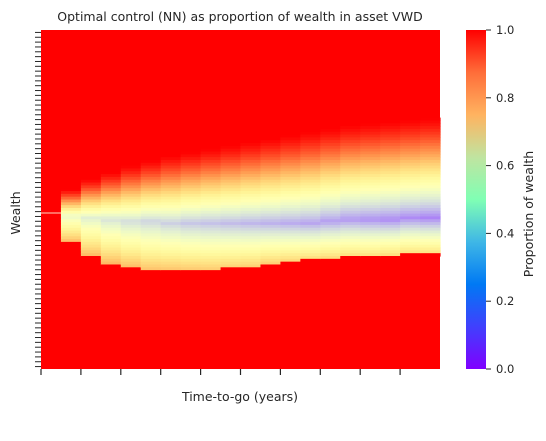 The image size is (546, 441). Describe the element at coordinates (505, 166) in the screenshot. I see `colorbar-tick-label: 0.6` at that location.